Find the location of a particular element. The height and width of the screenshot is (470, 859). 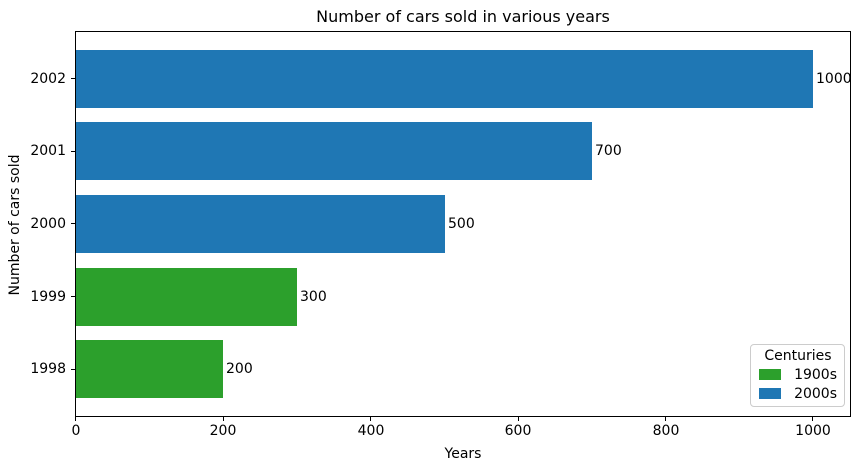

bar-value-label-2001: 700 is located at coordinates (608, 151).